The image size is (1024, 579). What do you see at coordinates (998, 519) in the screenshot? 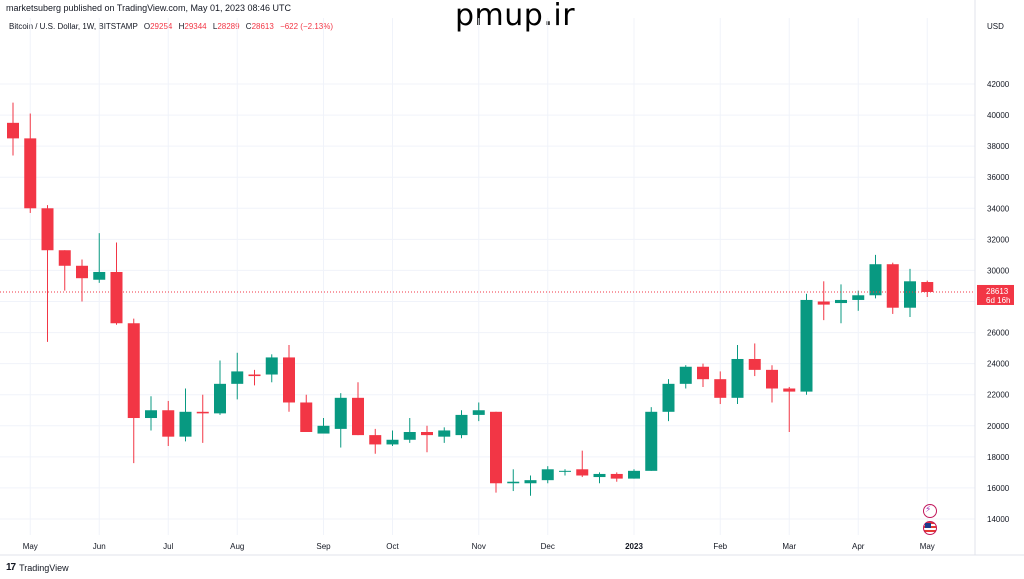
I see `y-tick-label: 14000` at bounding box center [998, 519].